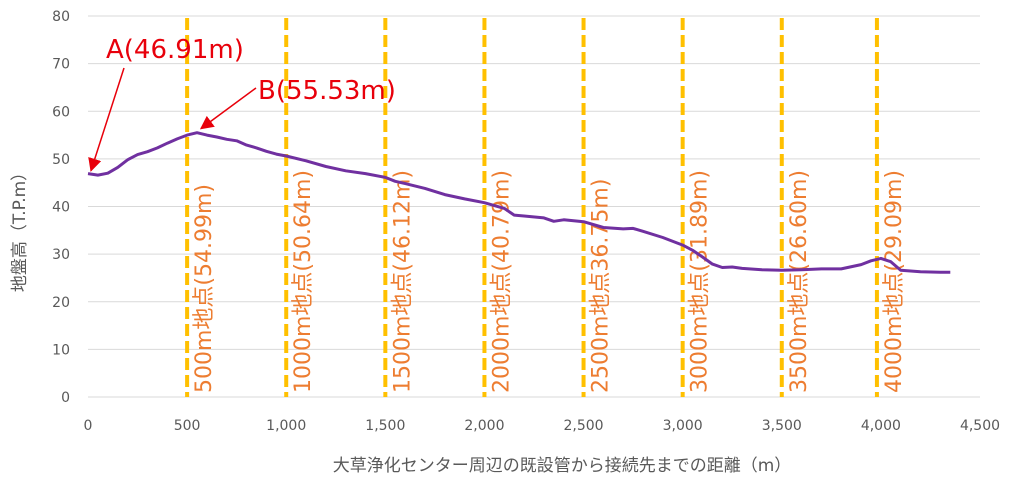 The image size is (1014, 480). Describe the element at coordinates (501, 281) in the screenshot. I see `distance-marker-label: 2000m地点(40.79m)` at that location.